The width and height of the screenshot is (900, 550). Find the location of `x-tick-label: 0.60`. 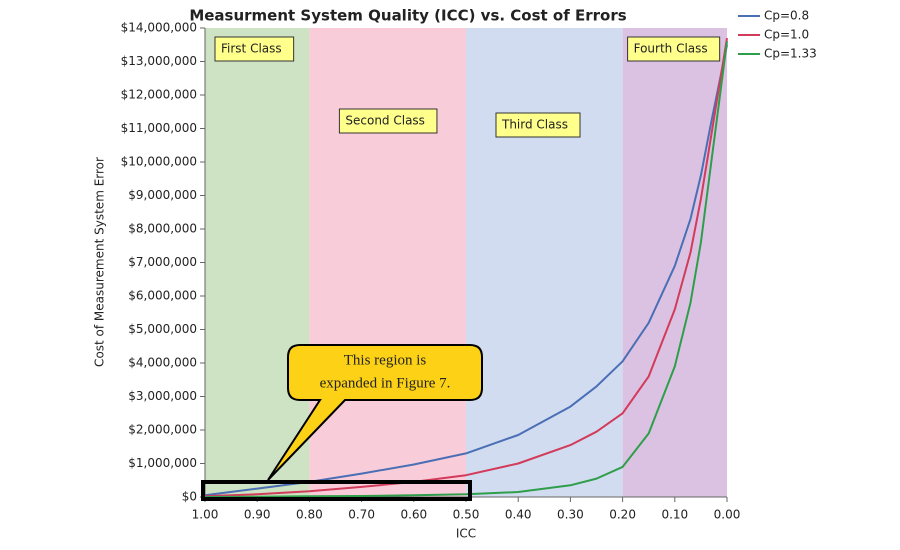

x-tick-label: 0.60 is located at coordinates (413, 515).